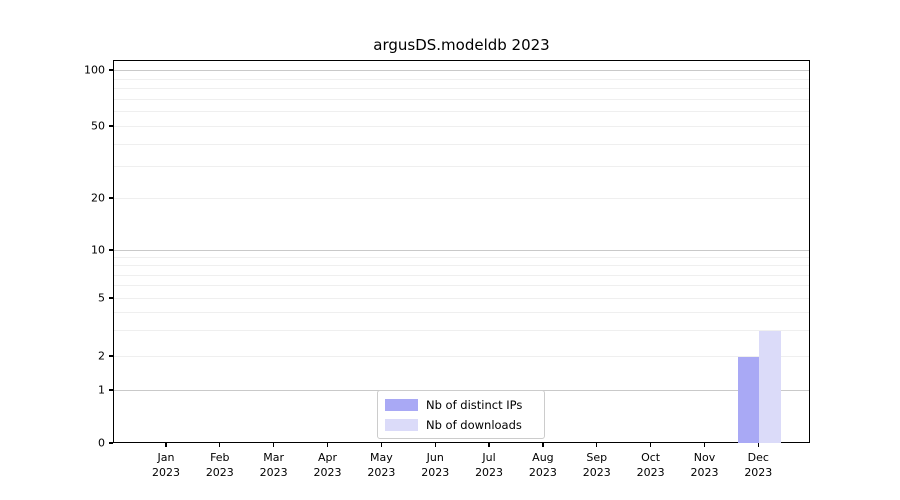 The height and width of the screenshot is (500, 900). What do you see at coordinates (273, 465) in the screenshot?
I see `x-axis-tick-label: Mar 2023` at bounding box center [273, 465].